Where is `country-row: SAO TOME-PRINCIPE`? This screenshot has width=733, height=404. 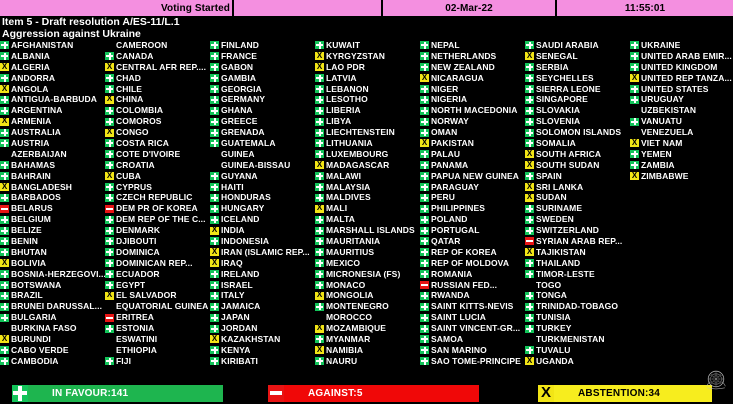
country-row: SAO TOME-PRINCIPE is located at coordinates (472, 361).